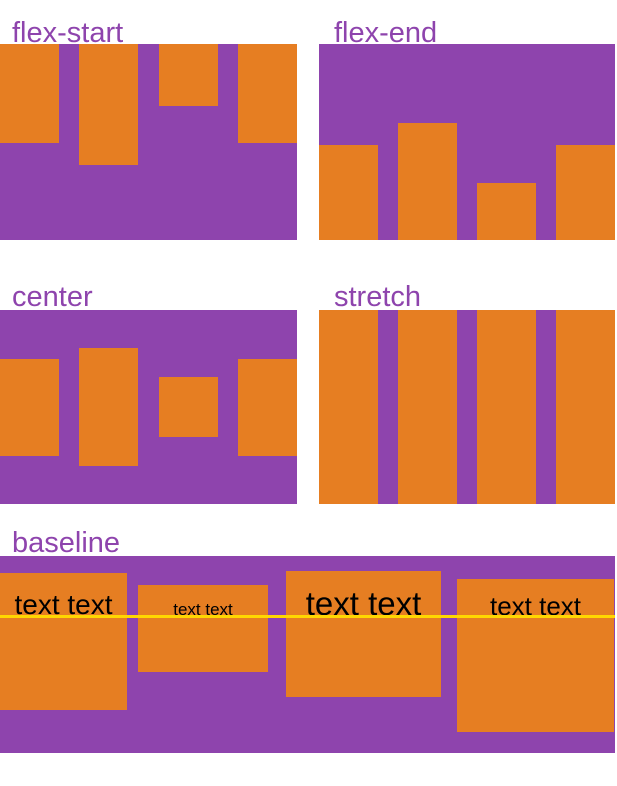  I want to click on panel-title-flex-end: flex-end, so click(386, 33).